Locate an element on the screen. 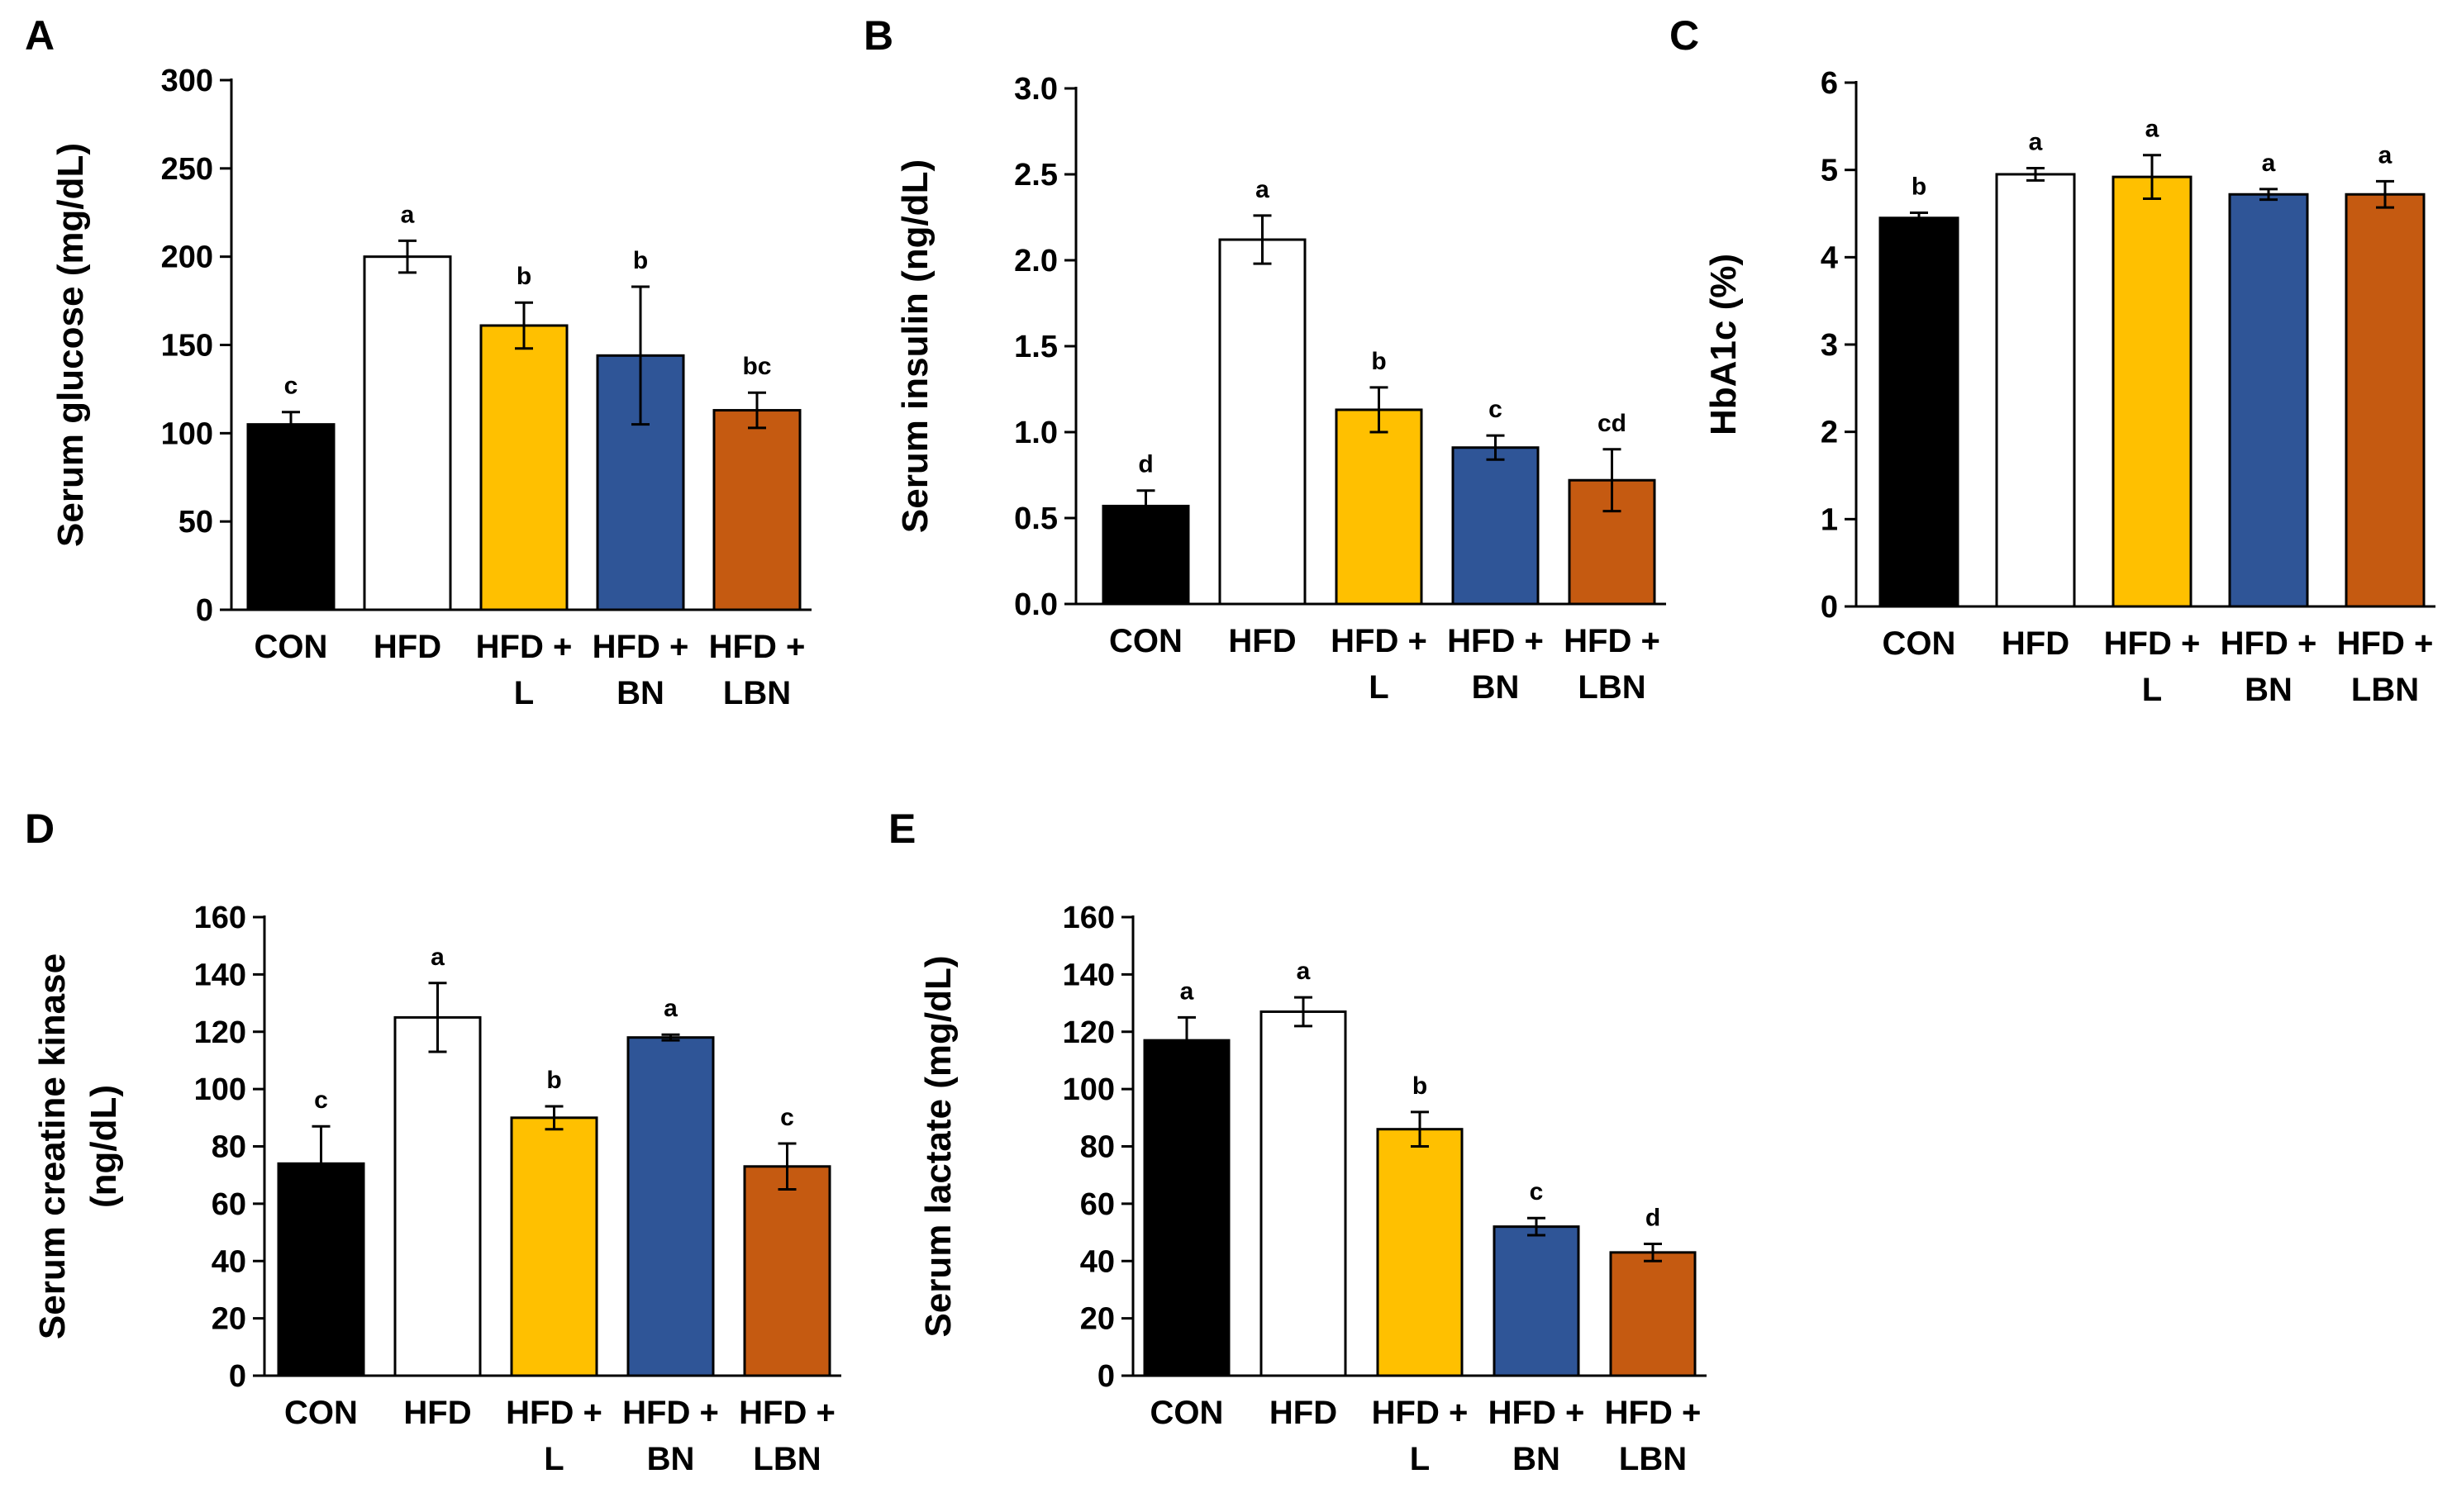  y-tick-label-c-1: 0 is located at coordinates (1829, 607).